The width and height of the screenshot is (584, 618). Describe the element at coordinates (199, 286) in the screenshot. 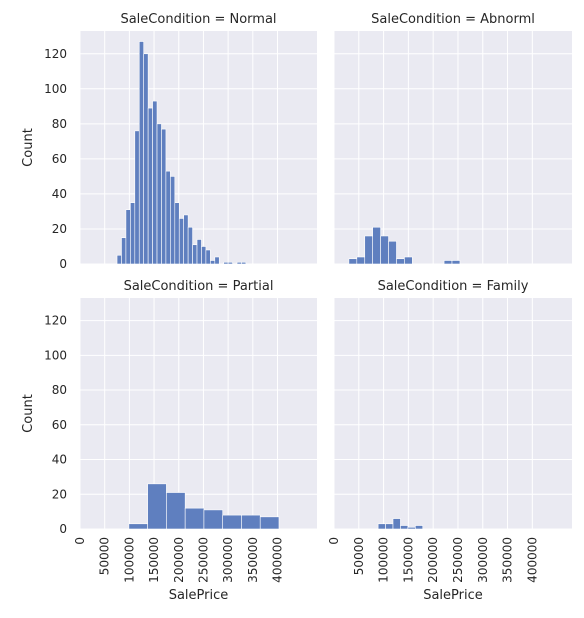

I see `panel-title: SaleCondition = Partial` at that location.